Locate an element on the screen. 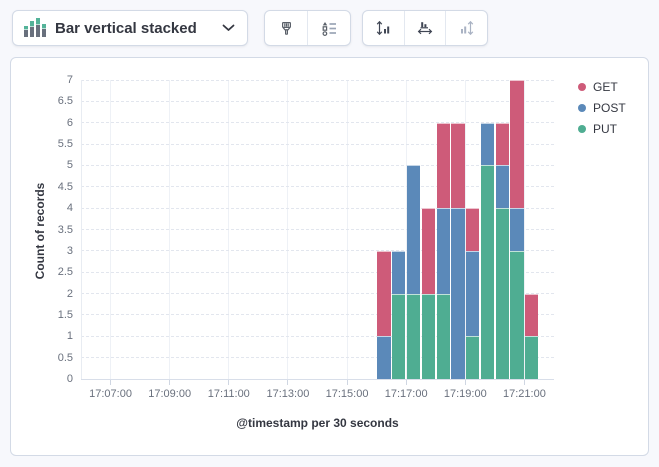 The image size is (659, 467). y-tick-label: 4.5 is located at coordinates (65, 186).